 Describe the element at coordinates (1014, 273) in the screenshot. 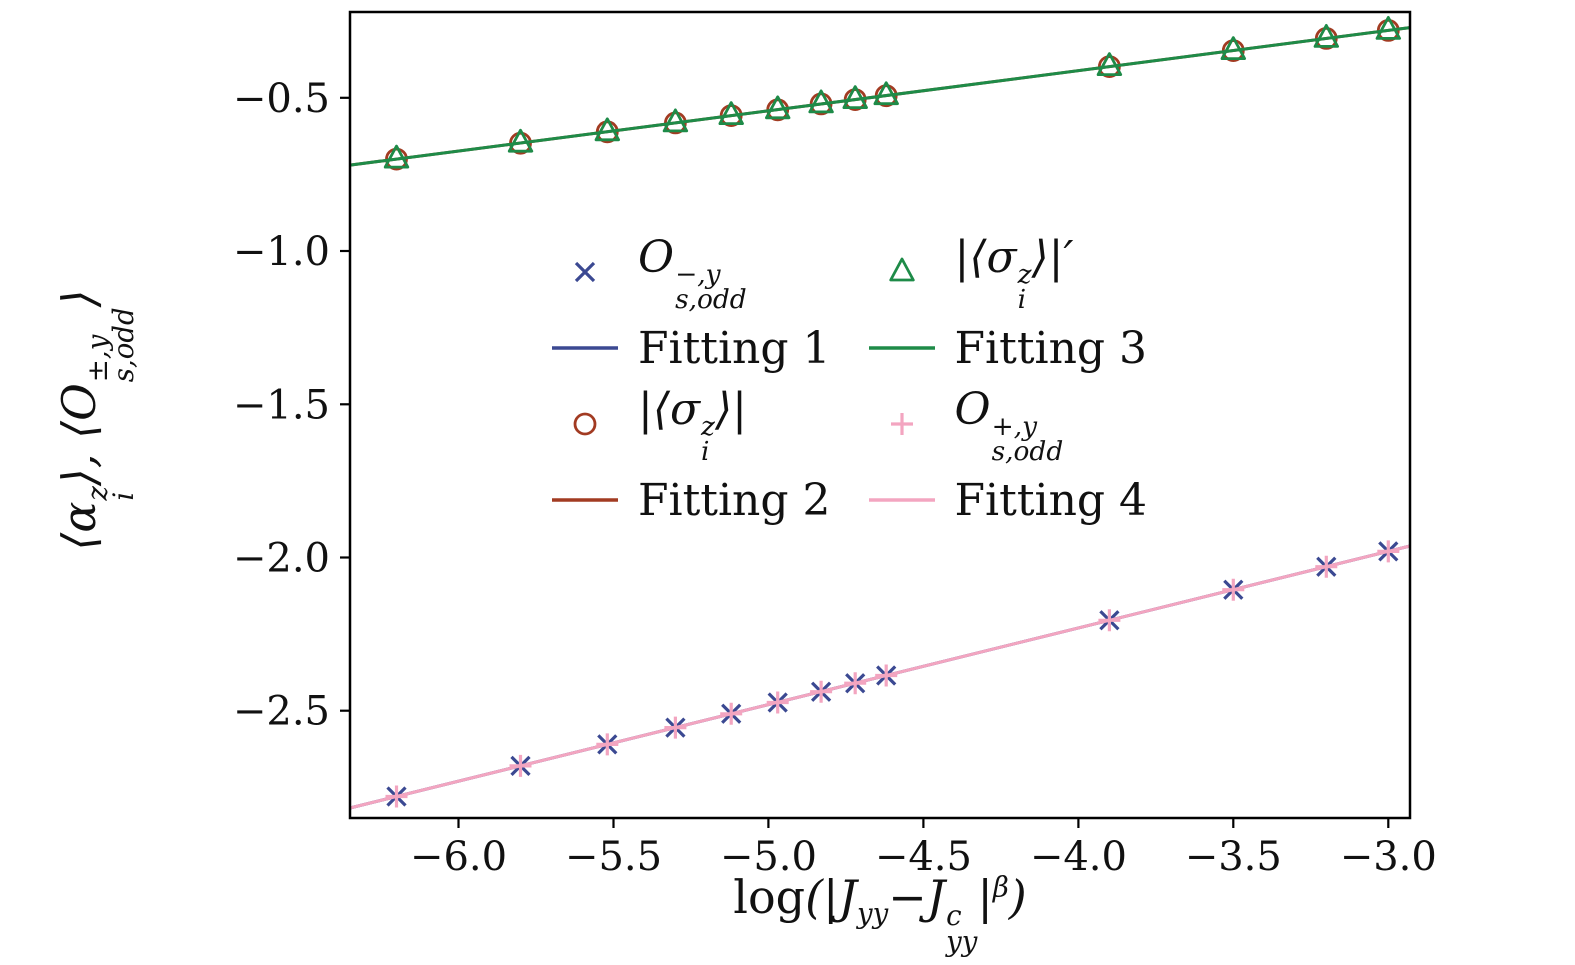

I see `legend-label: |⟨σ z i ⟩|′` at that location.